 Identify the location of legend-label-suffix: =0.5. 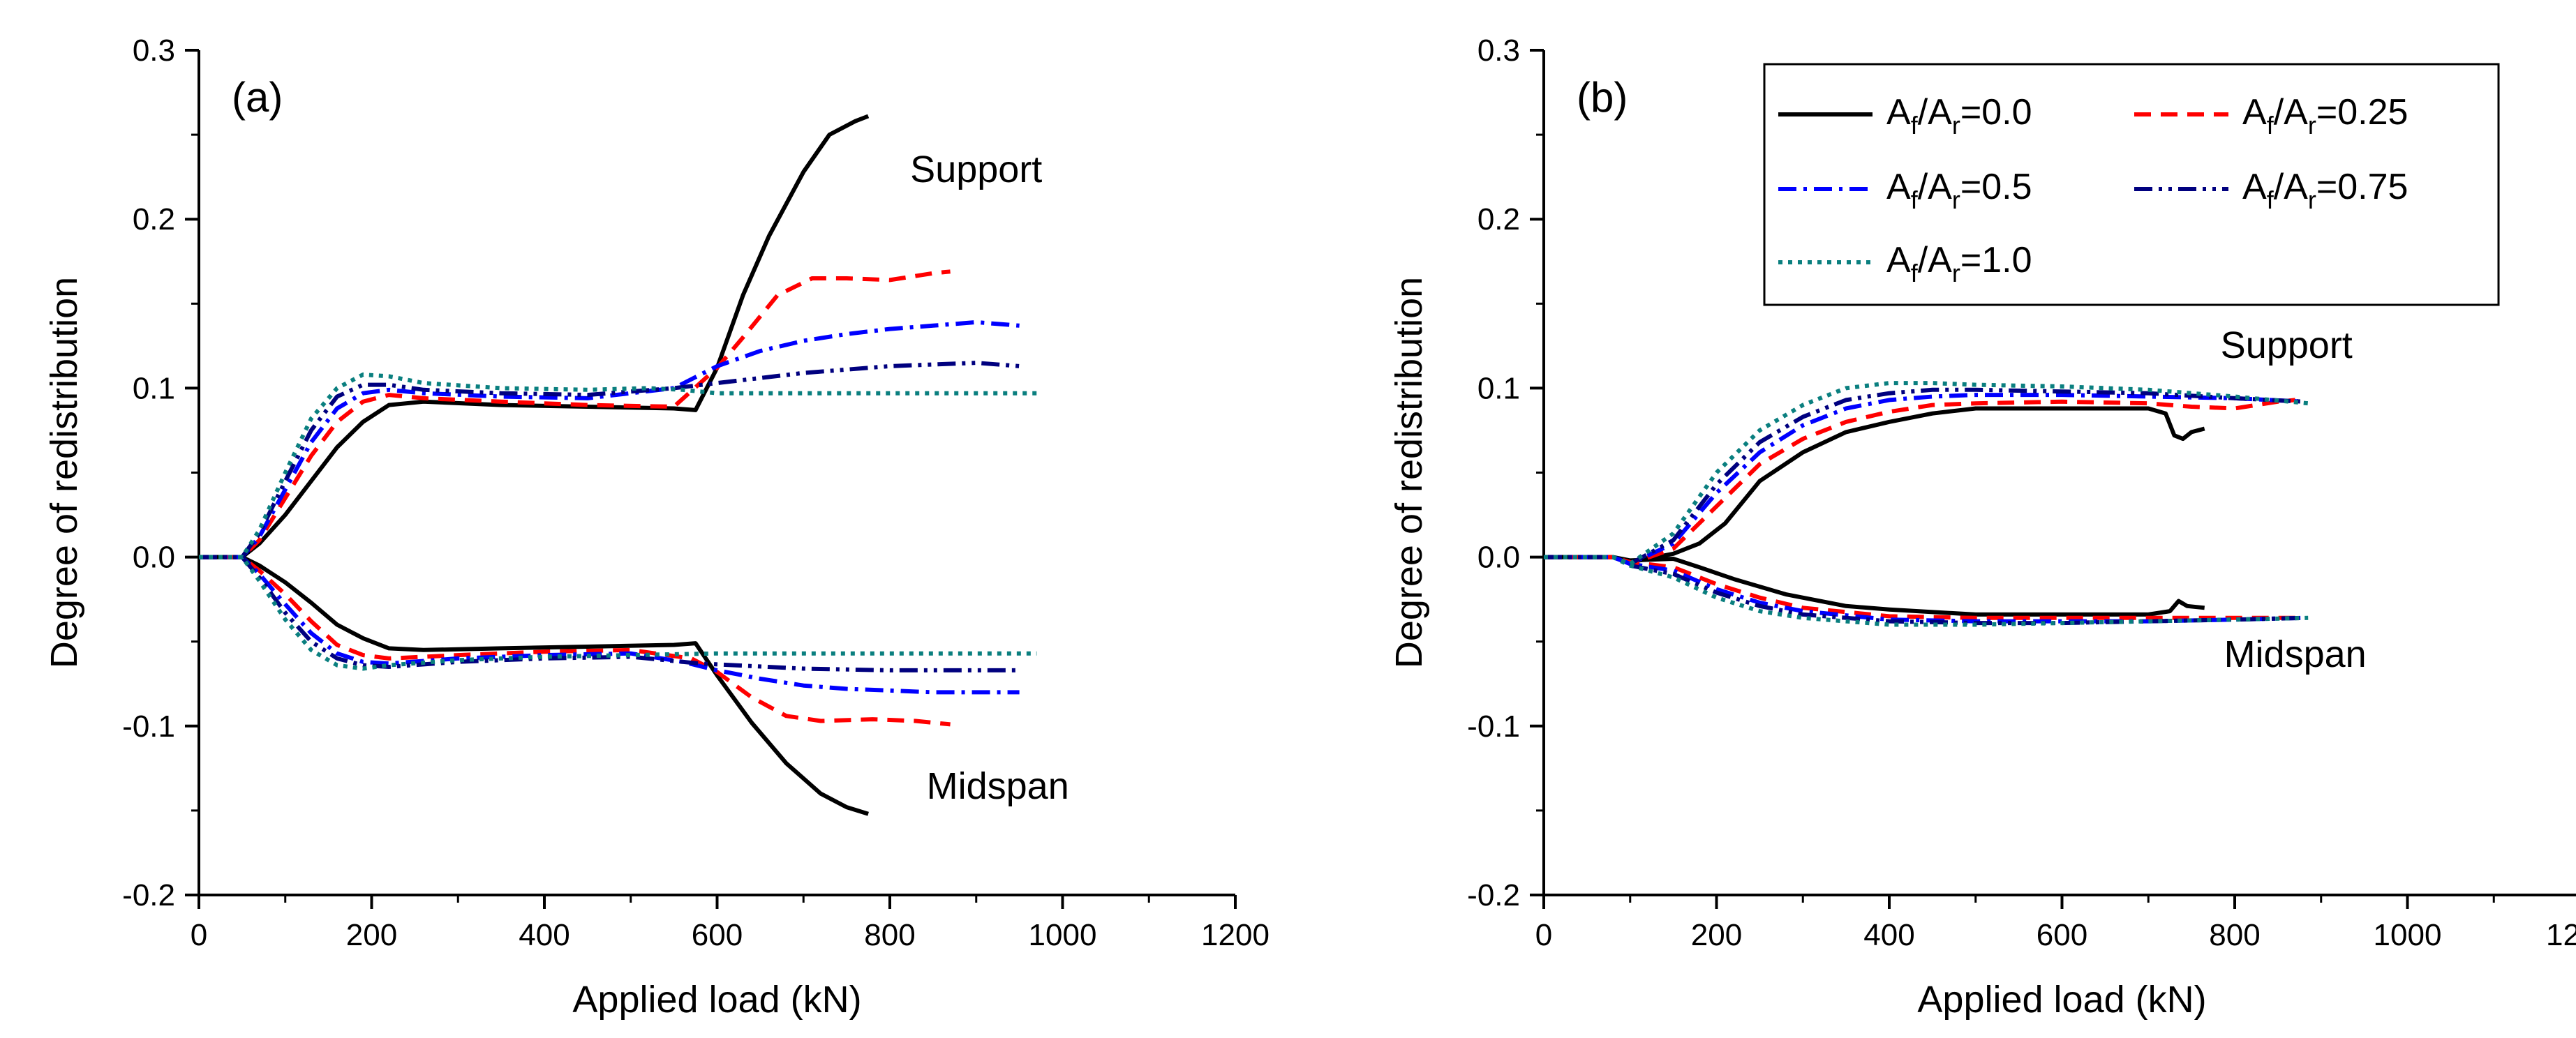
(1996, 187).